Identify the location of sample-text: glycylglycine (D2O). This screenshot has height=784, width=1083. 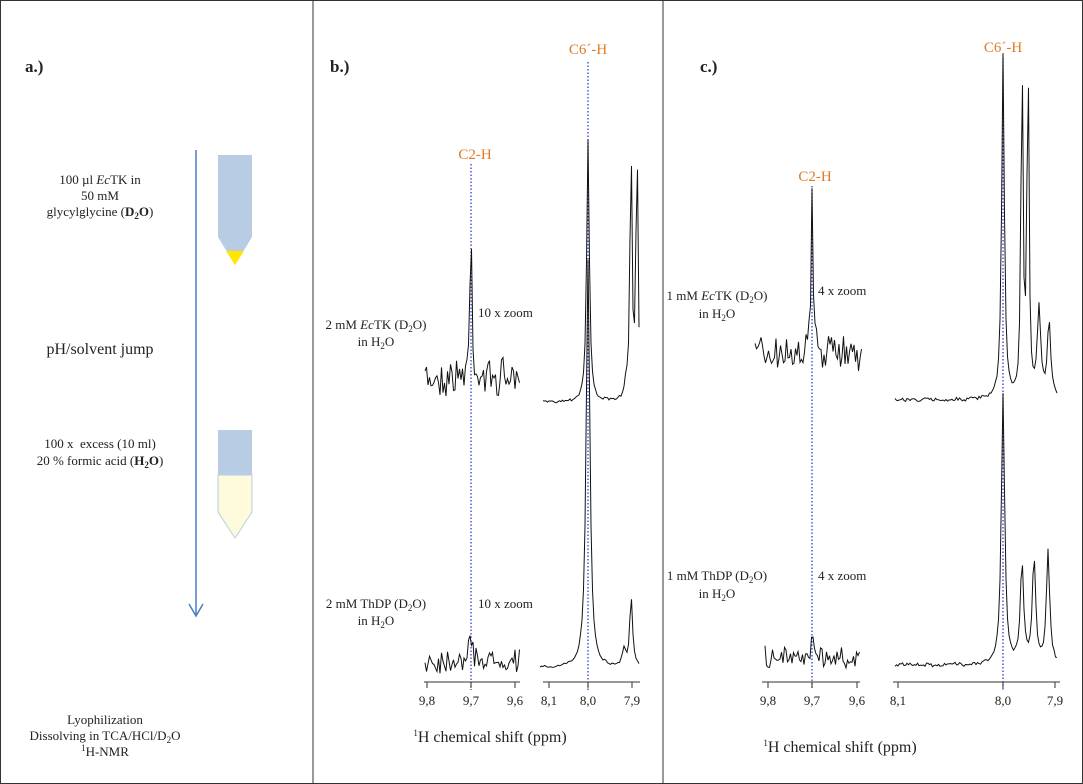
(100, 212).